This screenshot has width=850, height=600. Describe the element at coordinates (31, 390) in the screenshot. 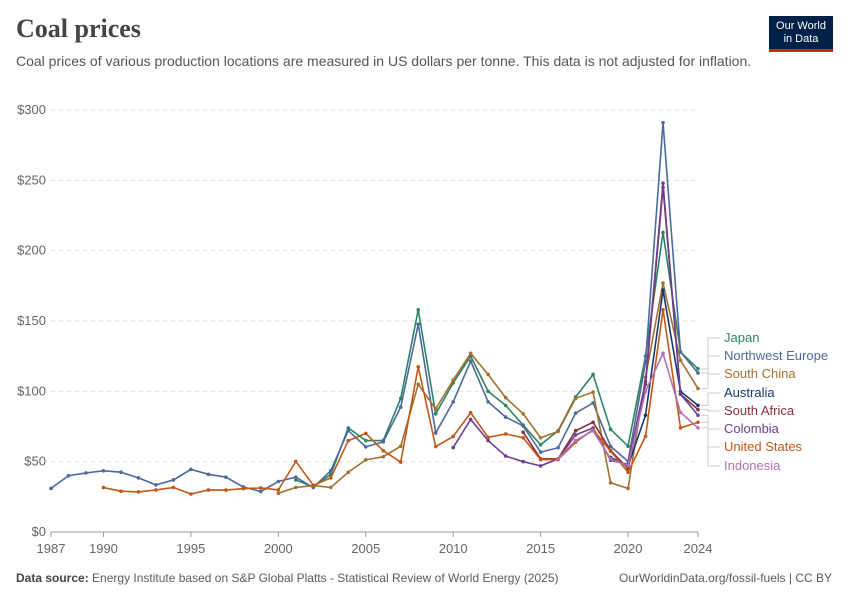

I see `y-tick-label: $100` at that location.